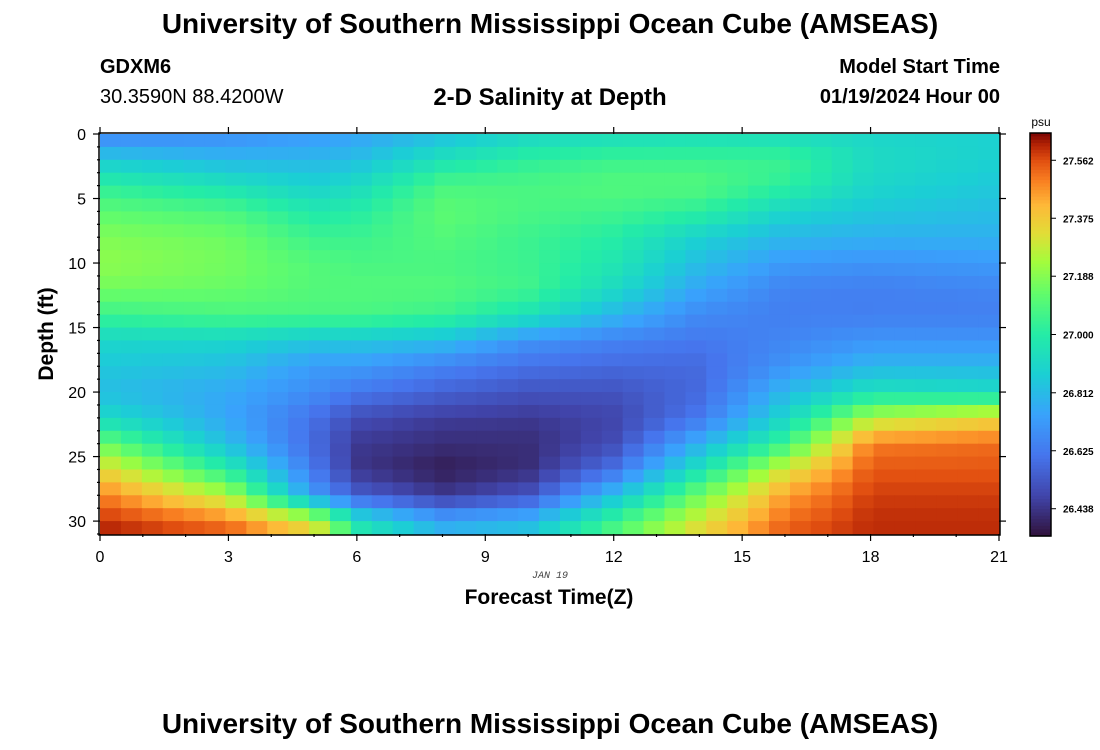  What do you see at coordinates (614, 557) in the screenshot?
I see `x-tick-label: 12` at bounding box center [614, 557].